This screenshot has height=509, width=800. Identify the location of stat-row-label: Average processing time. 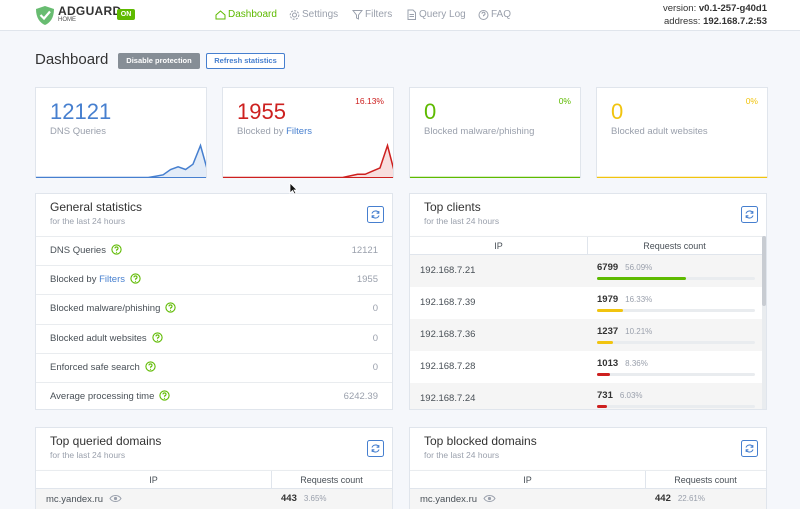
(110, 397).